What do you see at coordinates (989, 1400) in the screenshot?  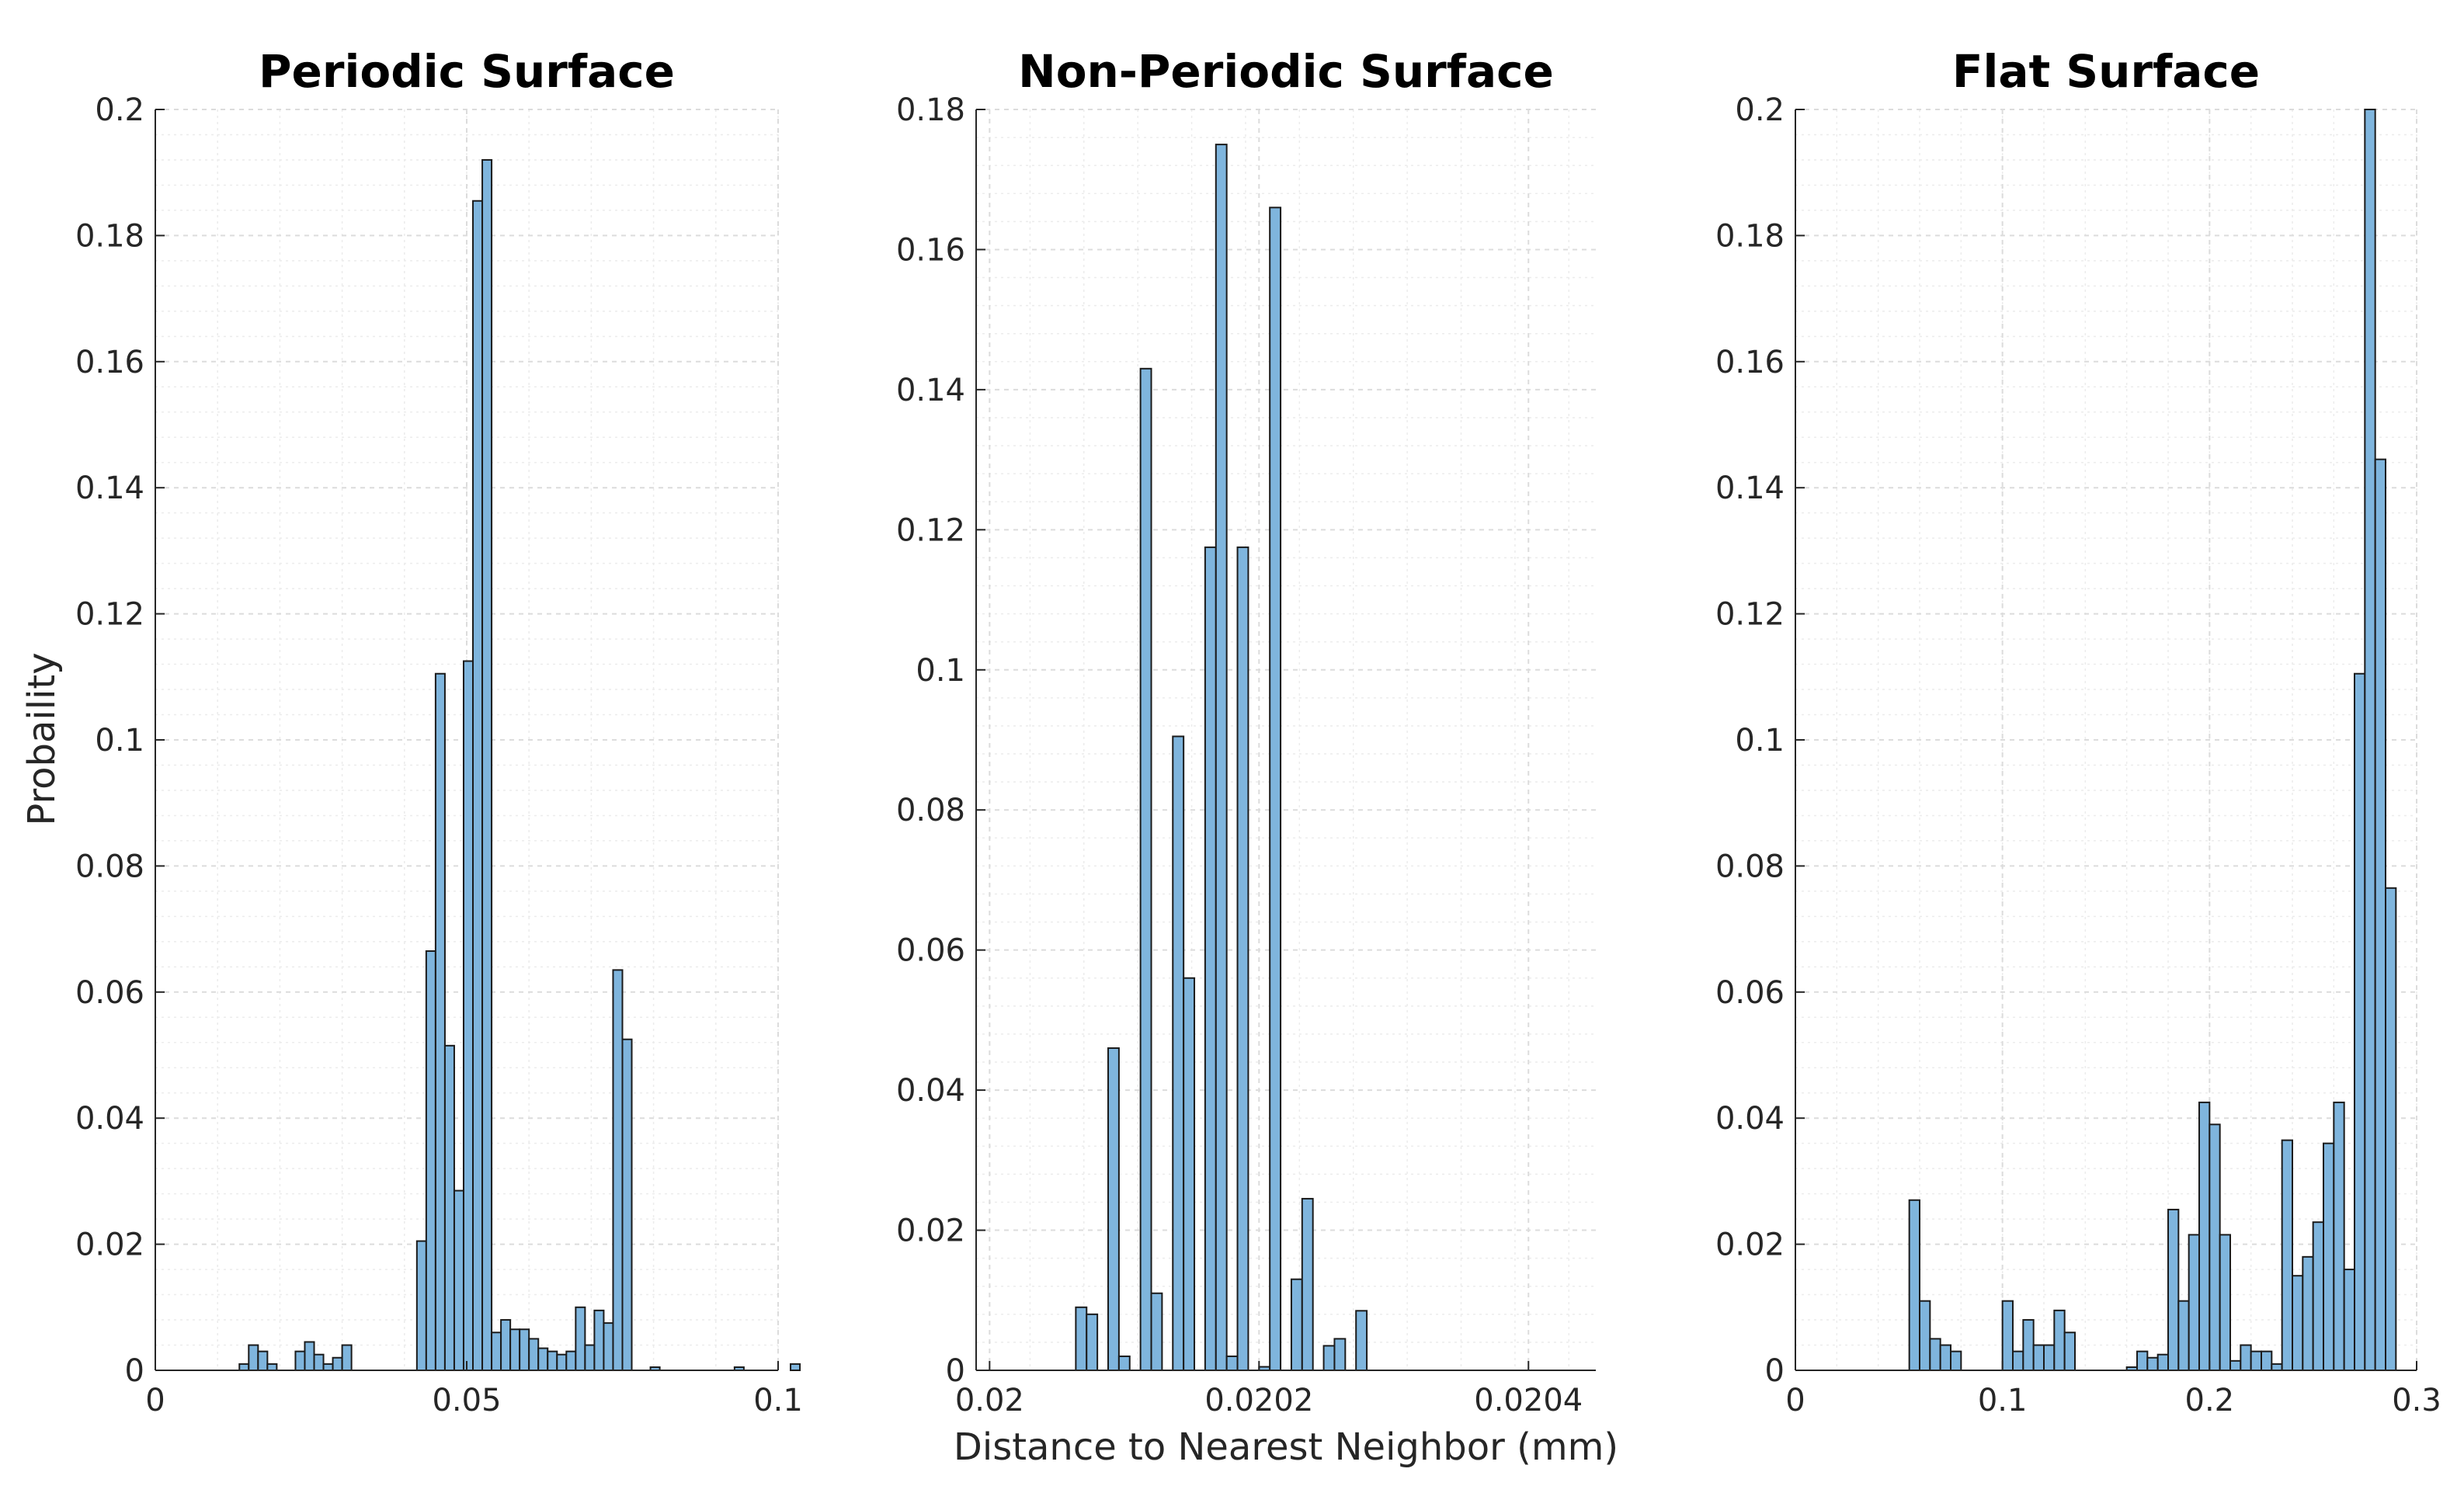 I see `x-tick-label: 0.02` at bounding box center [989, 1400].